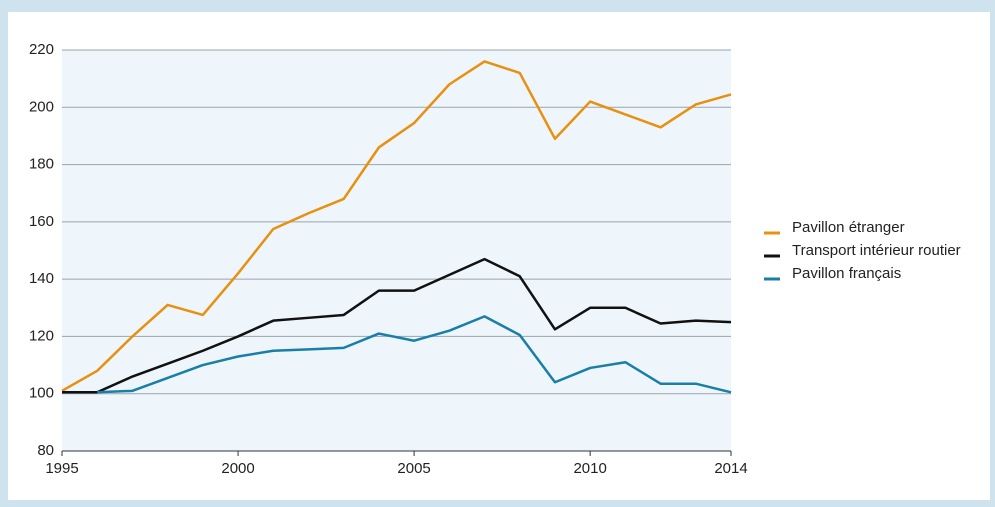 The height and width of the screenshot is (507, 995). What do you see at coordinates (846, 273) in the screenshot?
I see `legend-label: Pavillon français` at bounding box center [846, 273].